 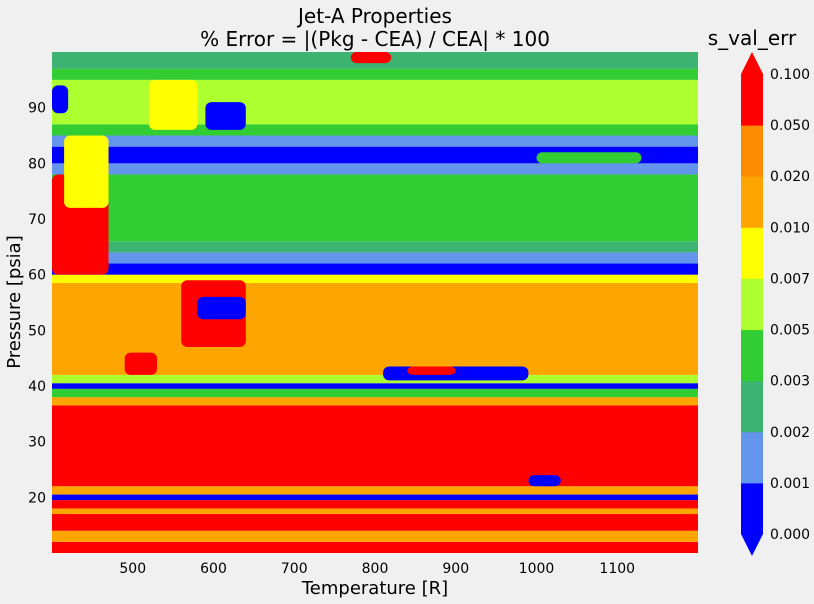 I want to click on colorbar-over-arrow, so click(x=752, y=63).